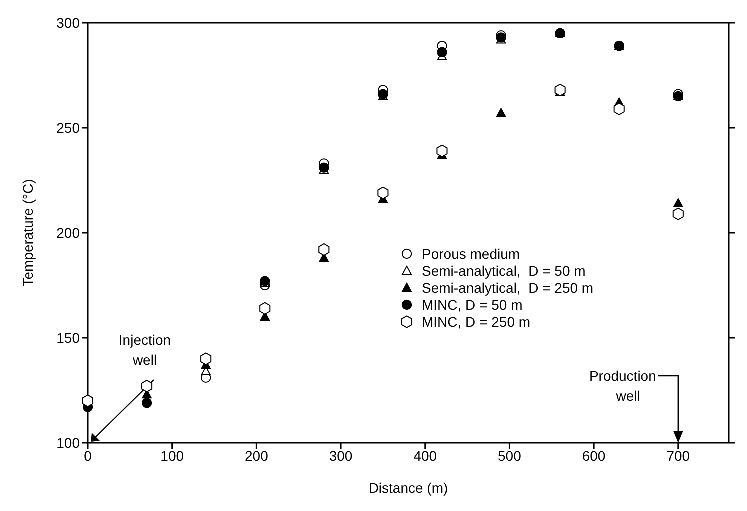 The height and width of the screenshot is (511, 747). I want to click on y-tick-label: 250, so click(68, 128).